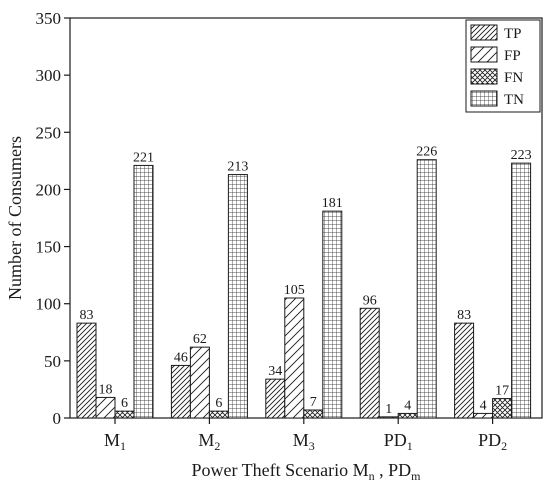 This screenshot has width=550, height=492. I want to click on bar-tp-pd2, so click(464, 370).